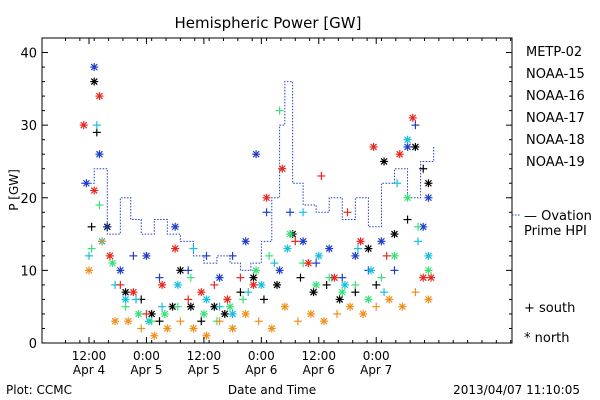 This screenshot has width=600, height=400. What do you see at coordinates (268, 23) in the screenshot?
I see `chart-title: Hemispheric Power [GW]` at bounding box center [268, 23].